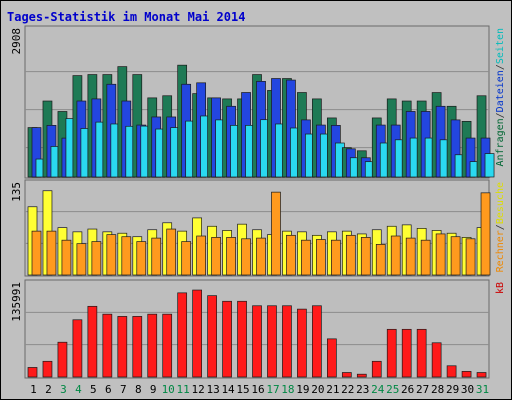 The image size is (512, 400). I want to click on x-tick-label-day-4: 4, so click(78, 389).